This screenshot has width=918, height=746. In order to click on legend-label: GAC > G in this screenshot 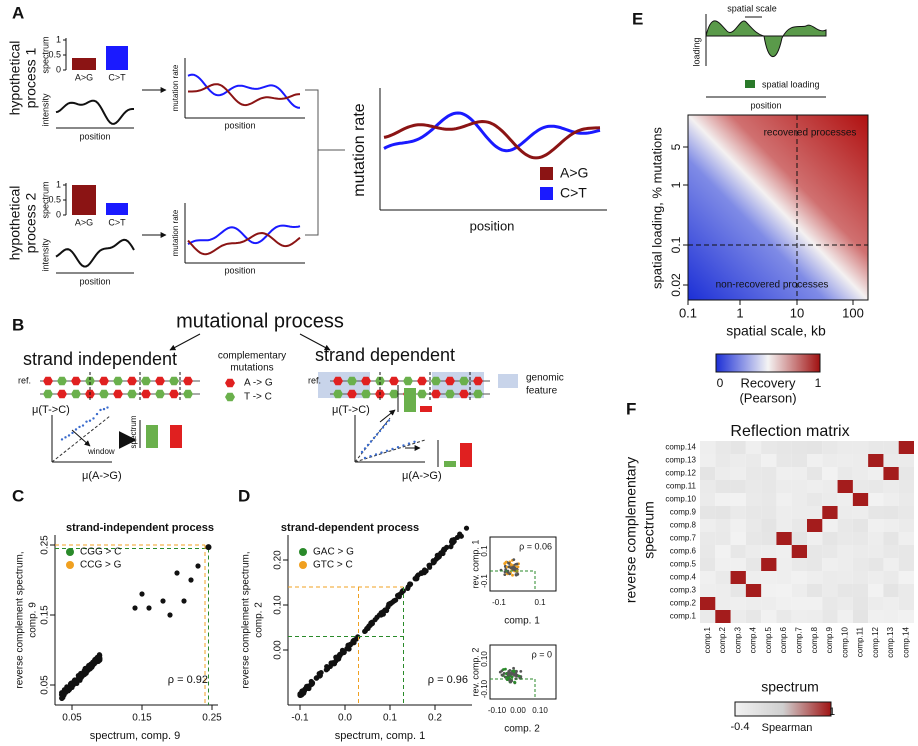, I will do `click(333, 552)`.